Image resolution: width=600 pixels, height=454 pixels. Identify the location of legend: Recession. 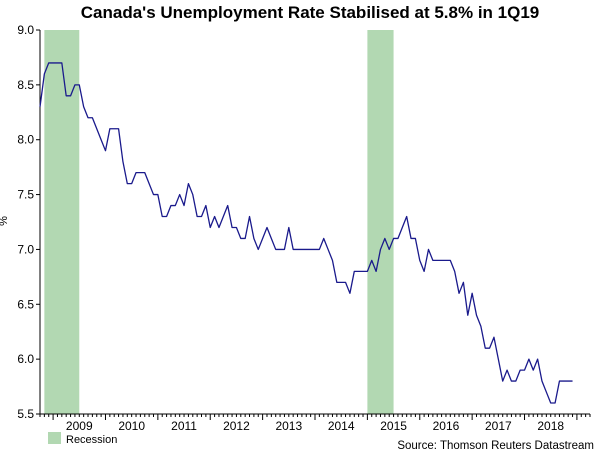
(82, 439).